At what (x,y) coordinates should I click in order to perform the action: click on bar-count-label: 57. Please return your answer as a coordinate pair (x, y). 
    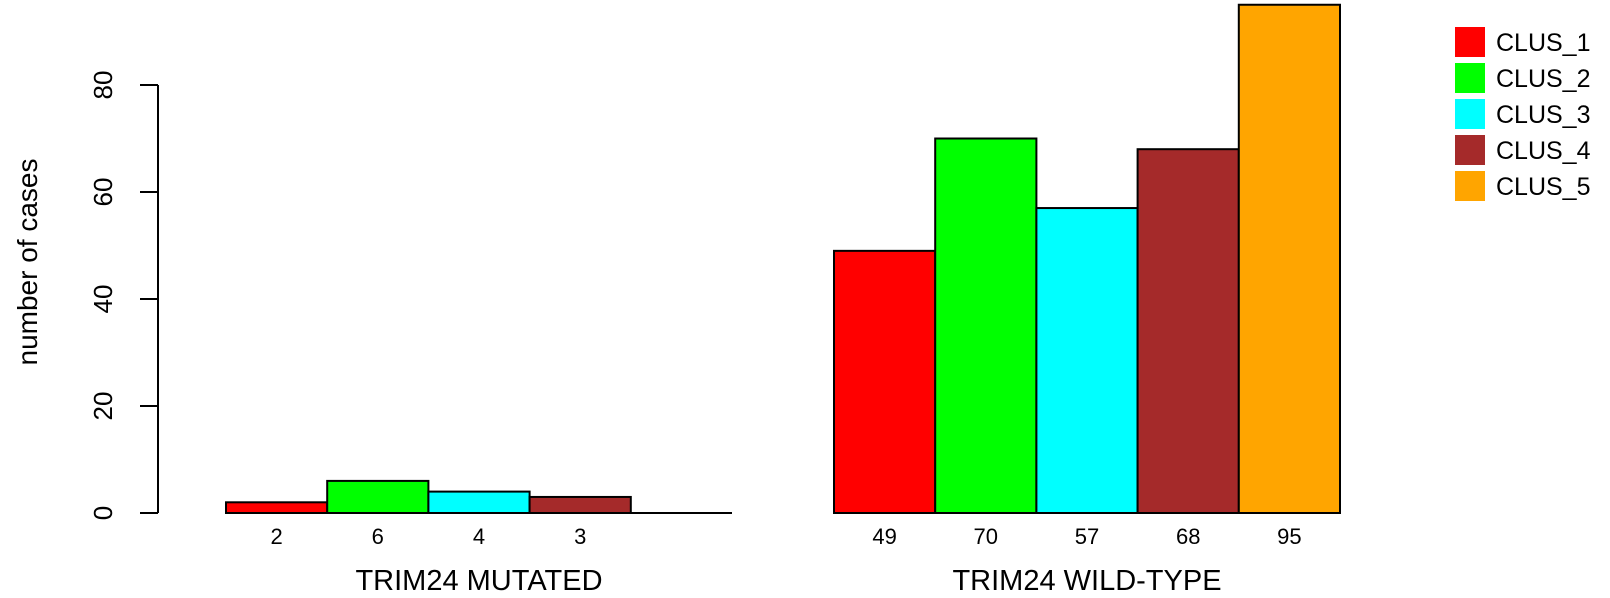
    Looking at the image, I should click on (1087, 536).